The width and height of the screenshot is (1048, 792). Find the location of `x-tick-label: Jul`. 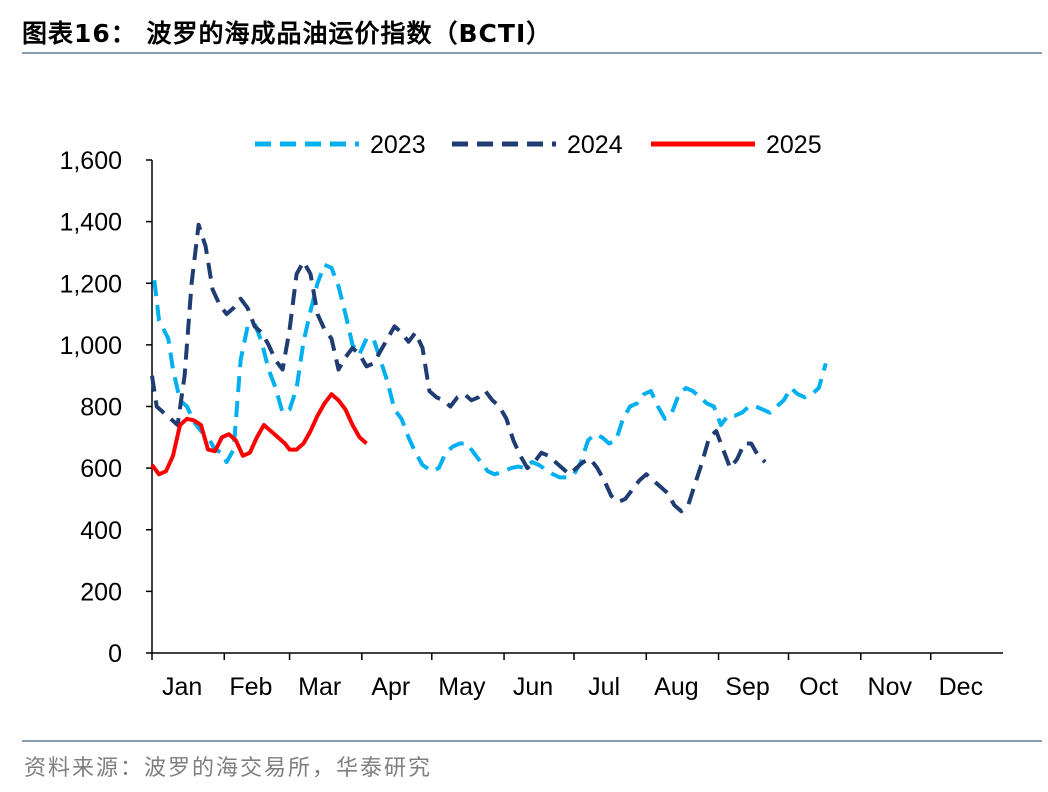

x-tick-label: Jul is located at coordinates (604, 687).